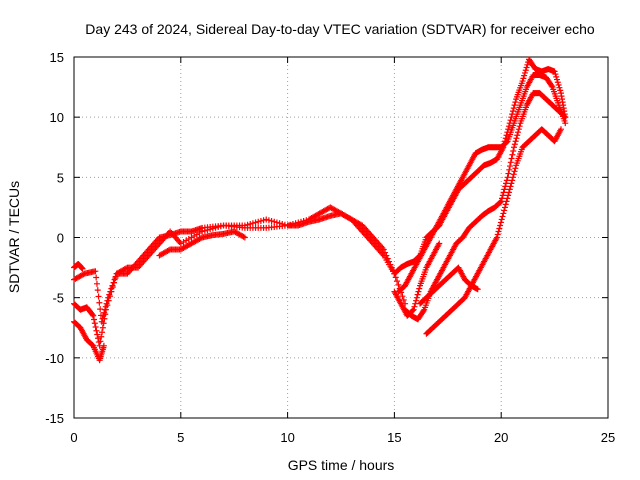 Image resolution: width=640 pixels, height=480 pixels. What do you see at coordinates (341, 465) in the screenshot?
I see `x-axis-label: GPS time / hours` at bounding box center [341, 465].